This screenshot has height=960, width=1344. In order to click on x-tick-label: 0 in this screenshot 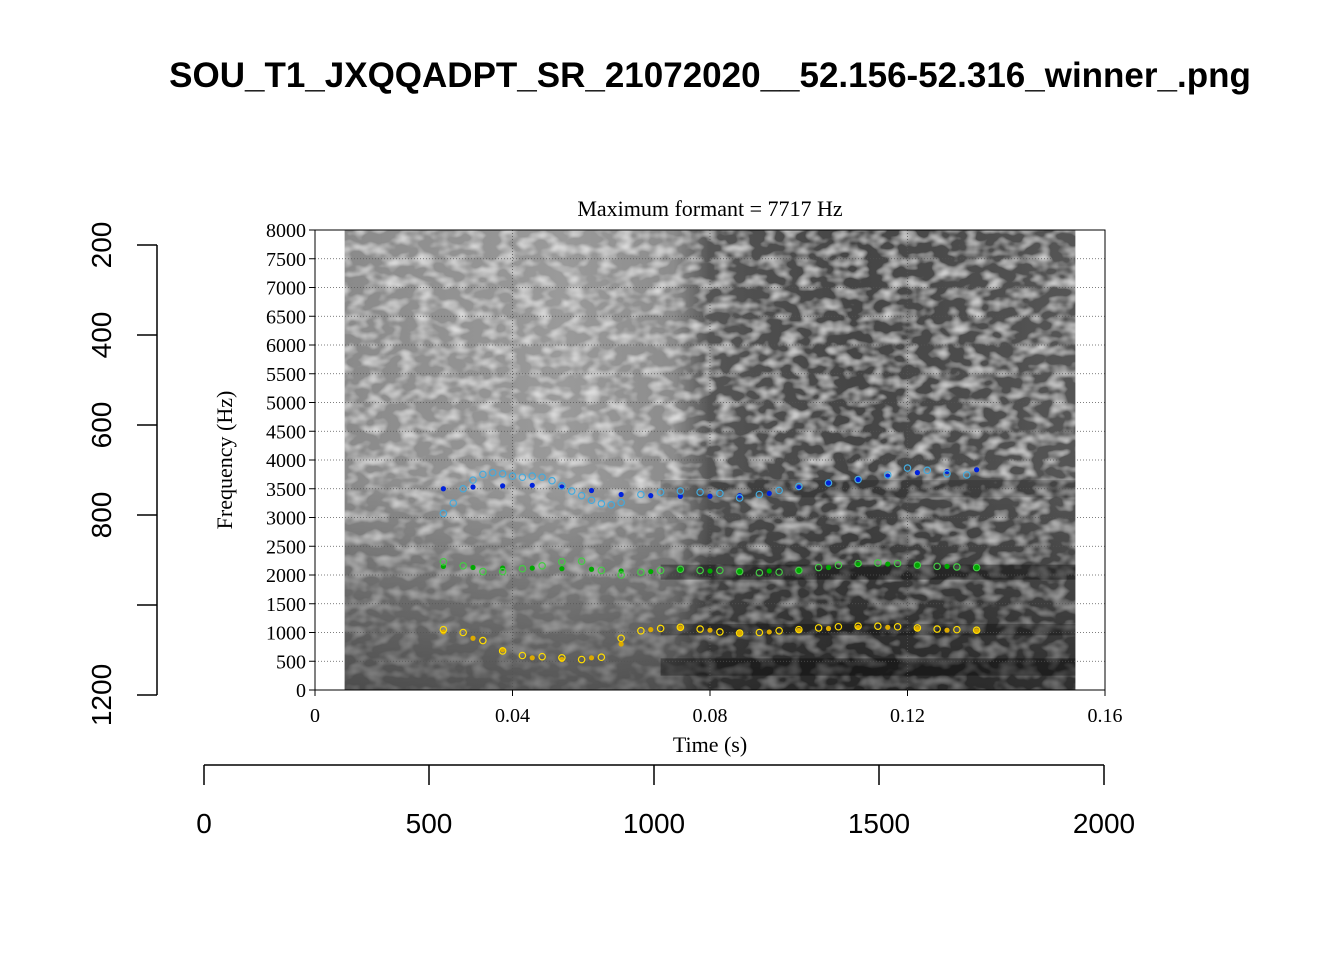, I will do `click(315, 716)`.